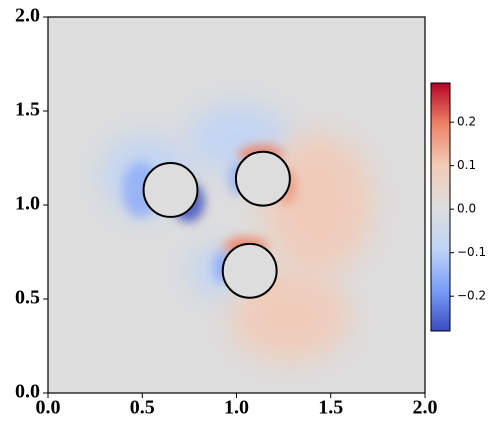 The height and width of the screenshot is (434, 503). What do you see at coordinates (48, 408) in the screenshot?
I see `x-tick-label: 0.0` at bounding box center [48, 408].